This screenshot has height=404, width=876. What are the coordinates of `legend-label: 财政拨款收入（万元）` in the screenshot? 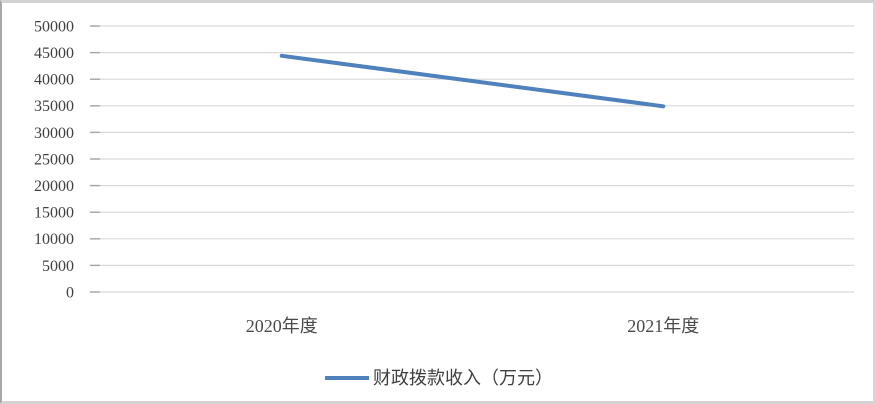 It's located at (463, 378).